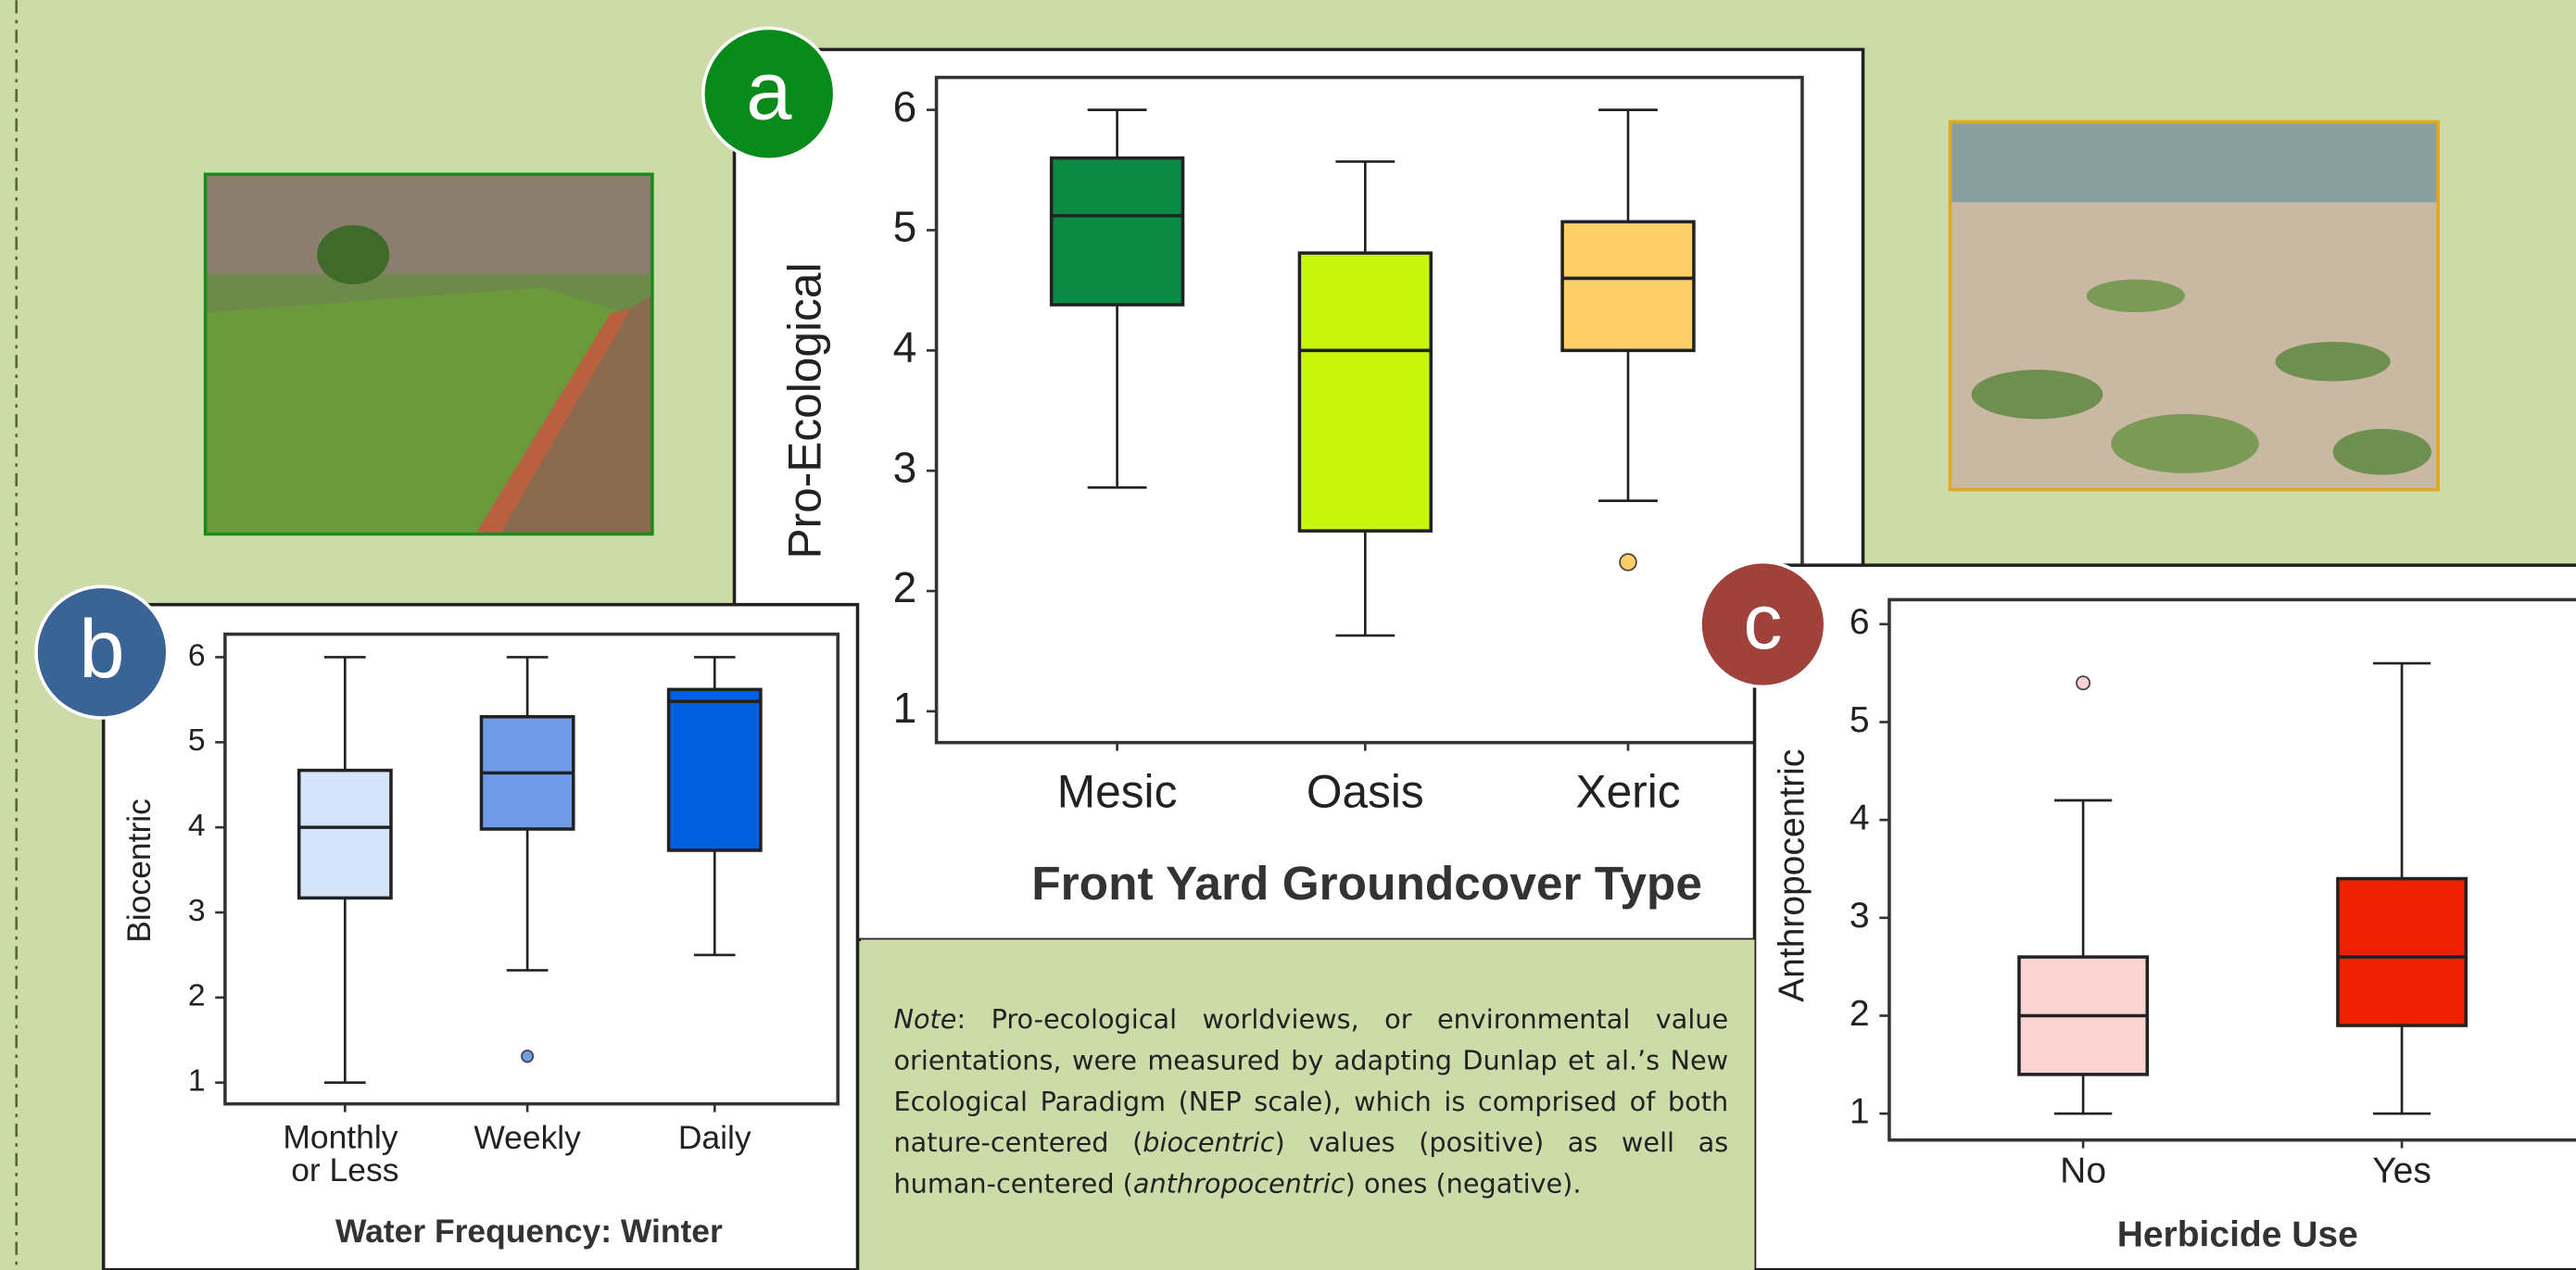  What do you see at coordinates (2402, 1170) in the screenshot?
I see `x-tick-label: Yes` at bounding box center [2402, 1170].